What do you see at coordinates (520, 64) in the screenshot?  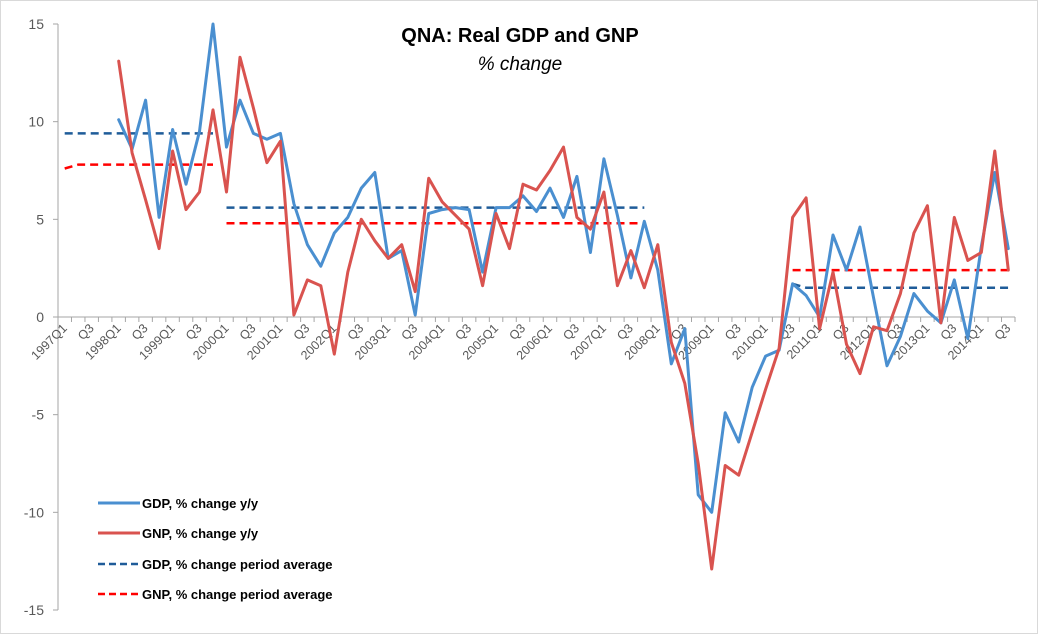 I see `chart-subtitle: % change` at bounding box center [520, 64].